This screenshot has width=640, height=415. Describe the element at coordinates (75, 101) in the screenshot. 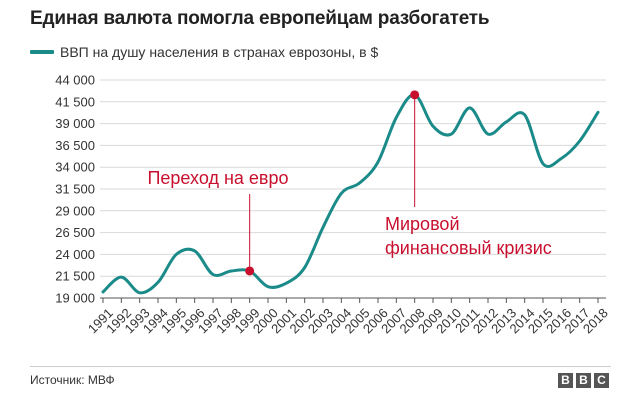

I see `y-tick-label: 41 500` at that location.